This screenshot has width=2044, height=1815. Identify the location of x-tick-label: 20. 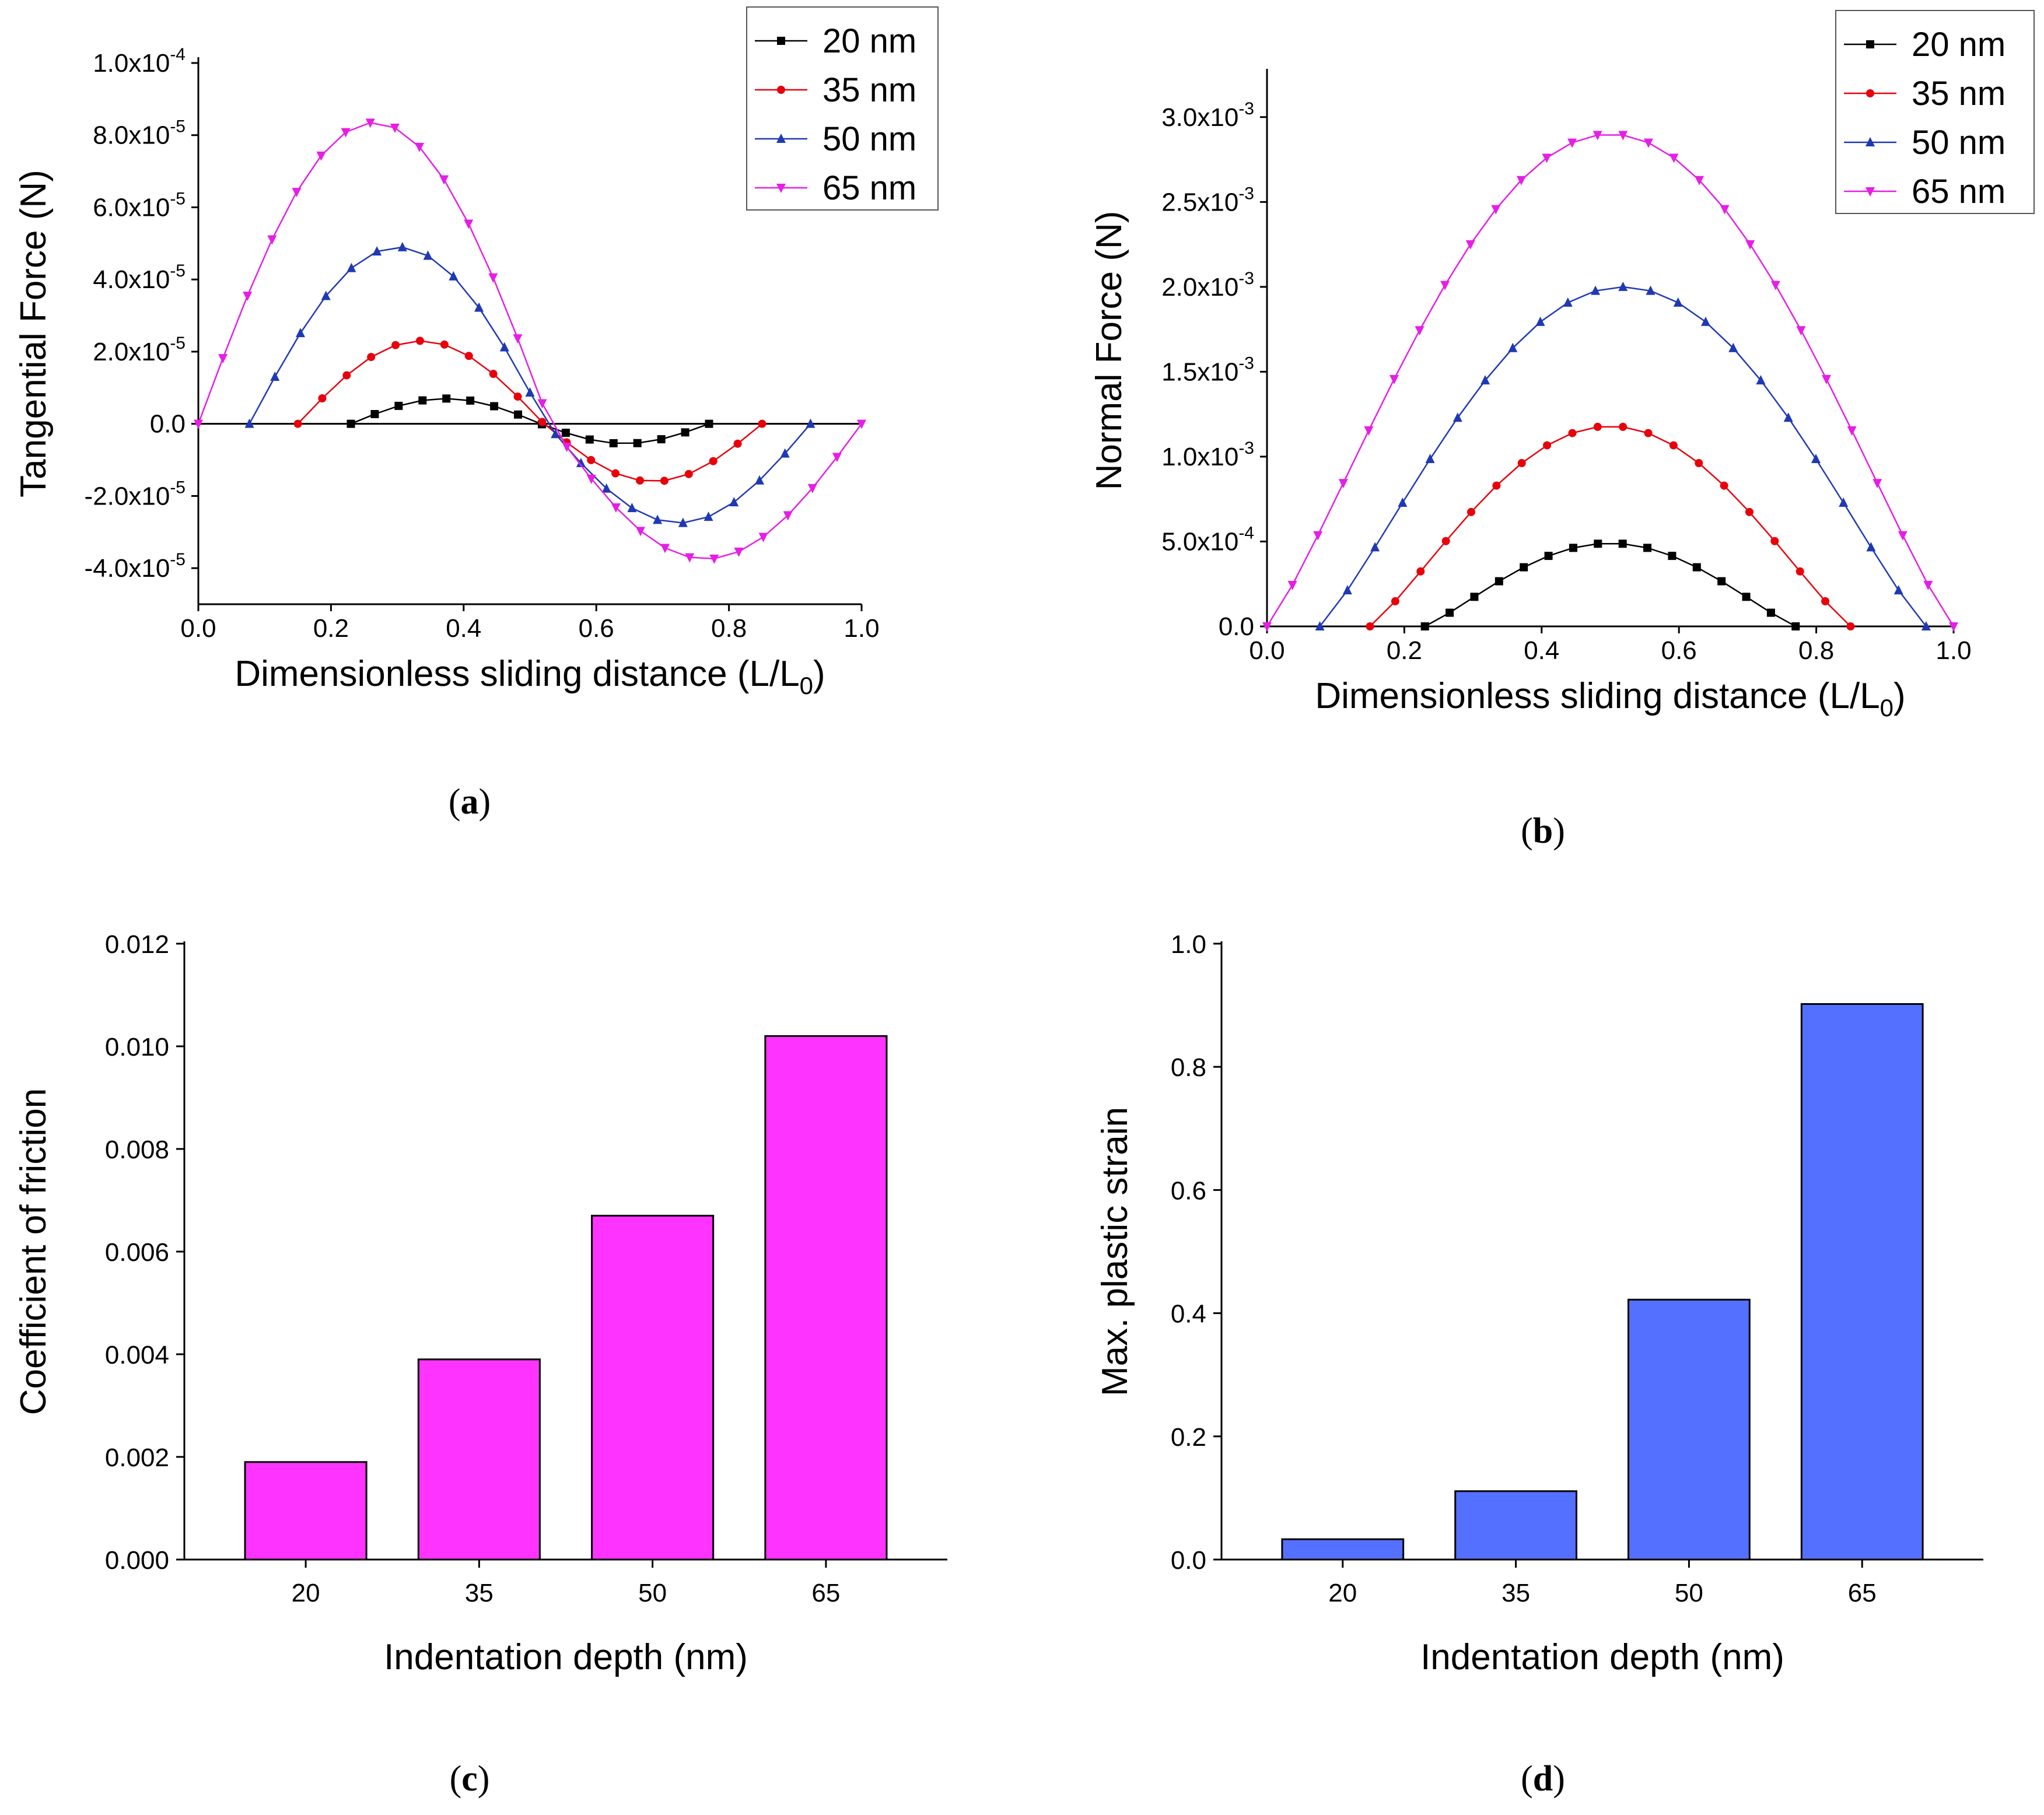
(306, 1593).